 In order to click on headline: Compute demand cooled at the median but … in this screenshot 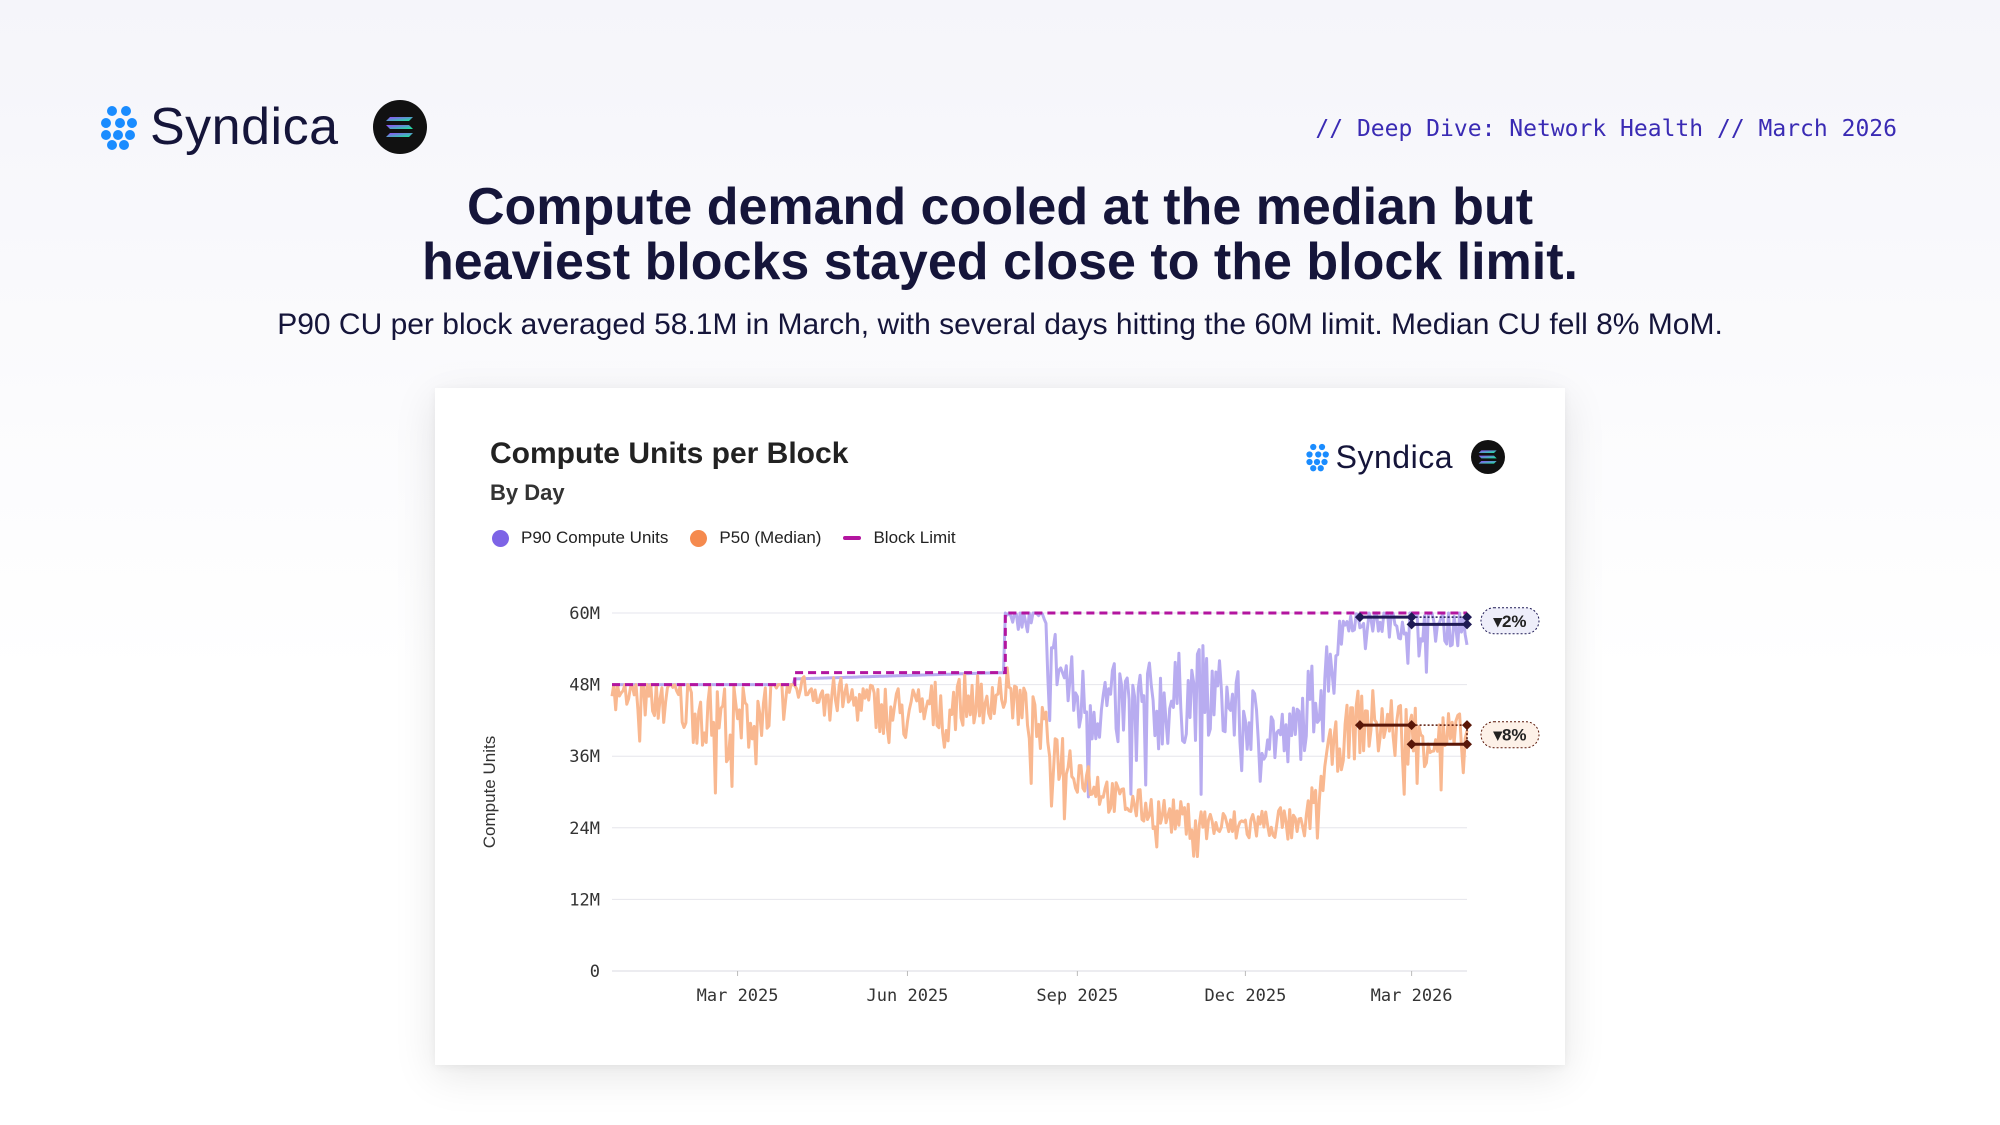, I will do `click(1000, 235)`.